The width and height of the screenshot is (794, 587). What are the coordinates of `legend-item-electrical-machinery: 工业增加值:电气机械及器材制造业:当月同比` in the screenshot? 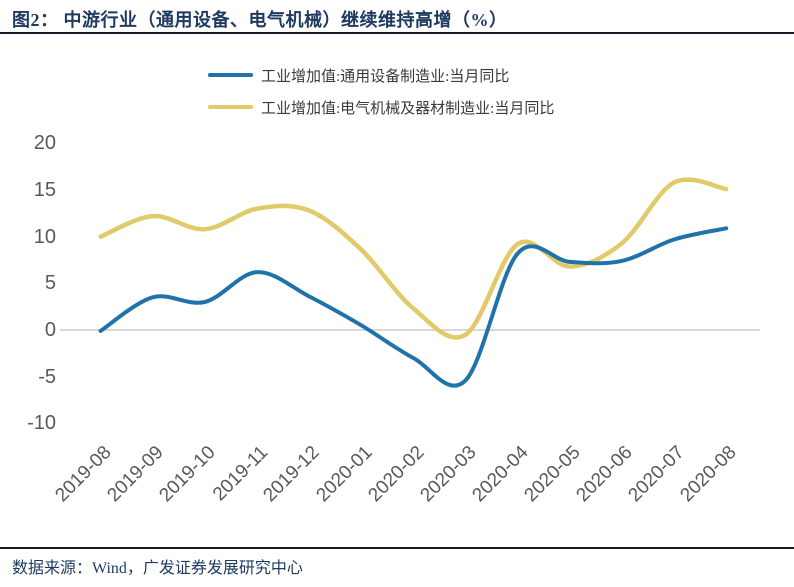 It's located at (381, 107).